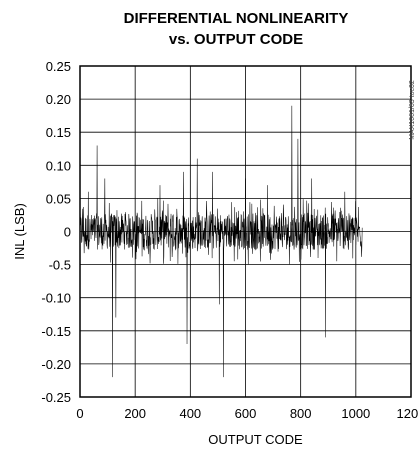 The height and width of the screenshot is (455, 418). I want to click on y-tick-label: 0.20, so click(58, 99).